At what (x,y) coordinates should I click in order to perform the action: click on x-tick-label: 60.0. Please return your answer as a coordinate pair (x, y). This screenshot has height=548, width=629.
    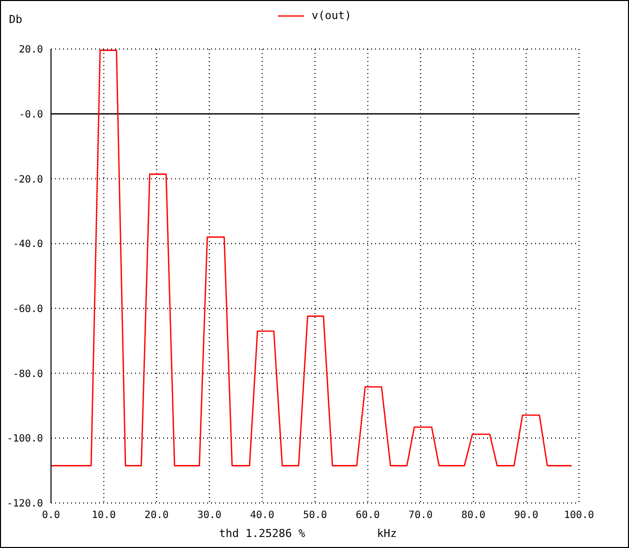
    Looking at the image, I should click on (368, 516).